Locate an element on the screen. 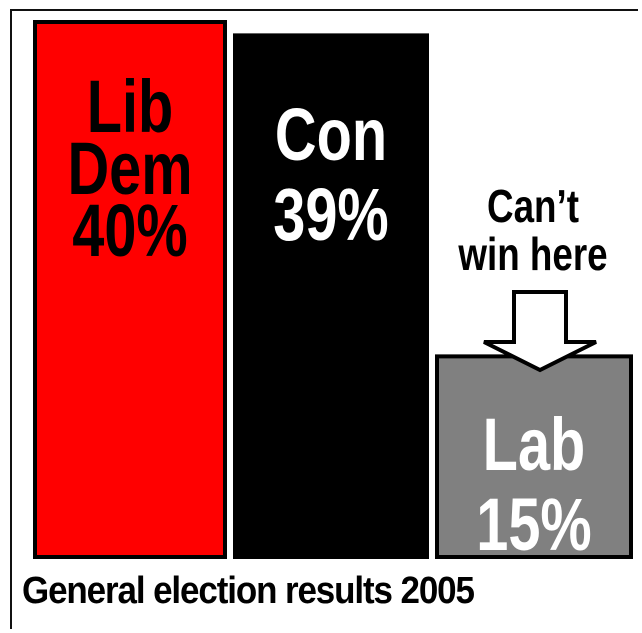 Image resolution: width=642 pixels, height=633 pixels. bar-label-lib-dem-0: Lib is located at coordinates (130, 107).